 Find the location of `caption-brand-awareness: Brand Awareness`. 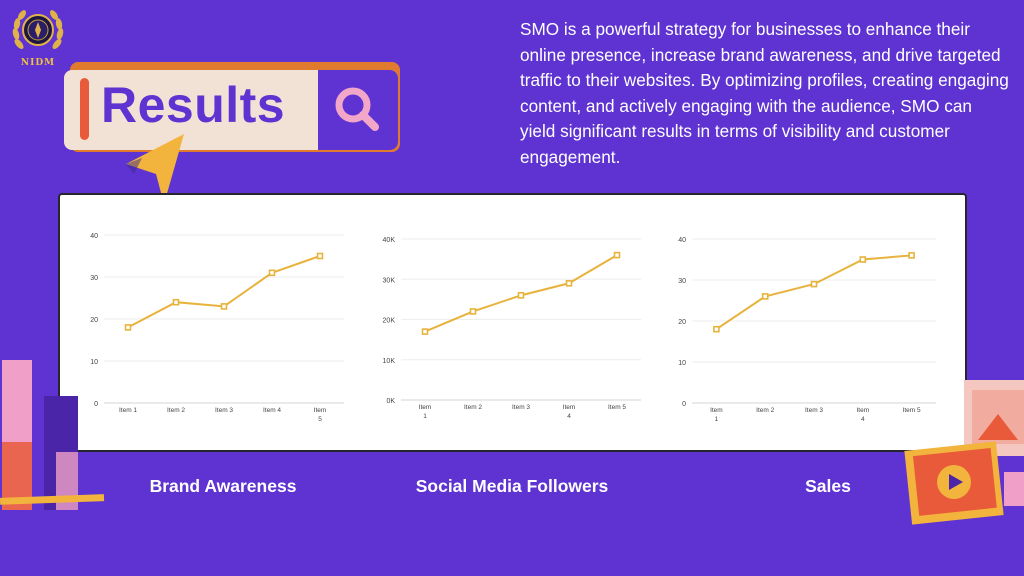

caption-brand-awareness: Brand Awareness is located at coordinates (223, 486).